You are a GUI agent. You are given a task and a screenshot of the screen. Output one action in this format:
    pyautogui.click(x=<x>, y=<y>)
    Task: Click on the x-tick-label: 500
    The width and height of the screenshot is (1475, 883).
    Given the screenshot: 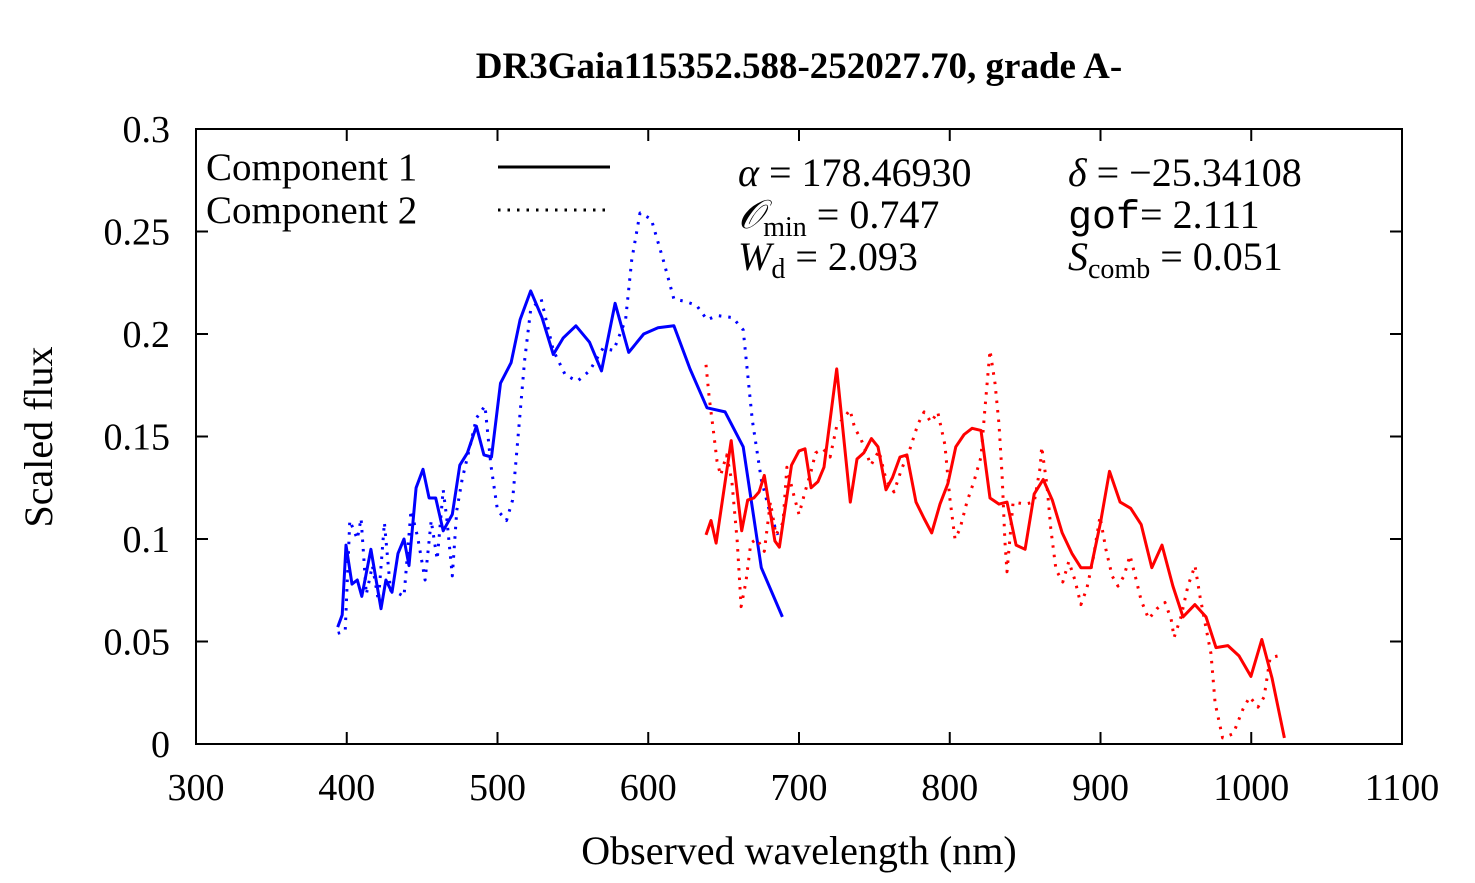 What is the action you would take?
    pyautogui.click(x=497, y=788)
    